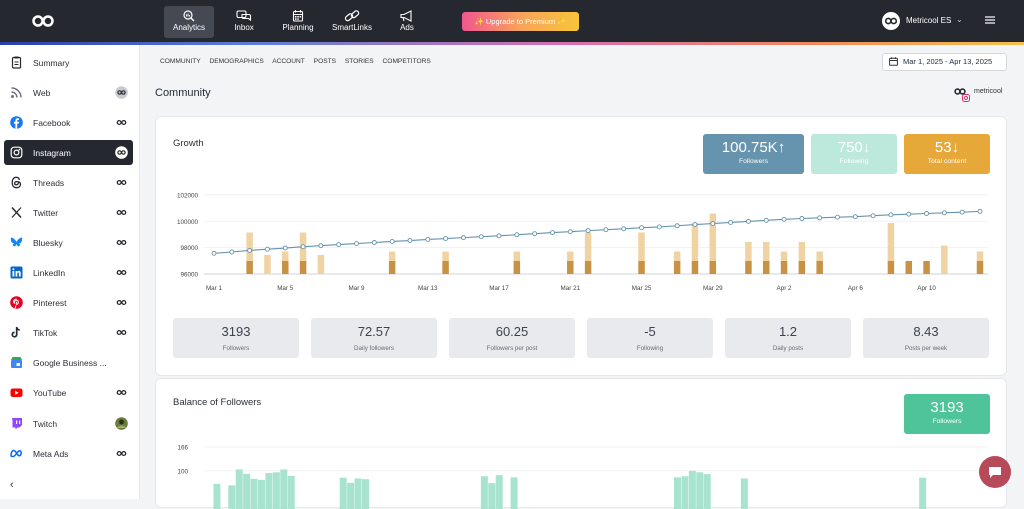 The width and height of the screenshot is (1024, 509). I want to click on kpi-balance-followers: 3193 Followers, so click(947, 414).